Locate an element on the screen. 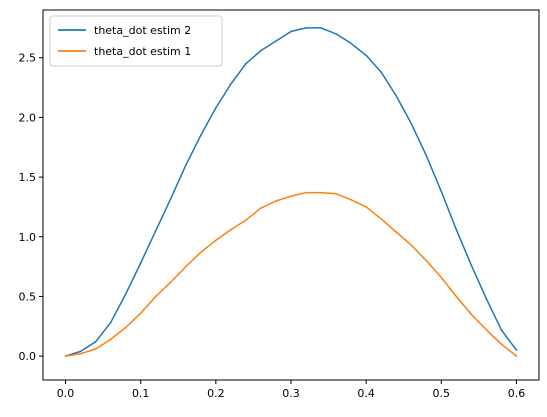 This screenshot has height=417, width=547. y-axis-ticks: 0.0 0.5 1.0 1.5 2.0 2.5 is located at coordinates (31, 207).